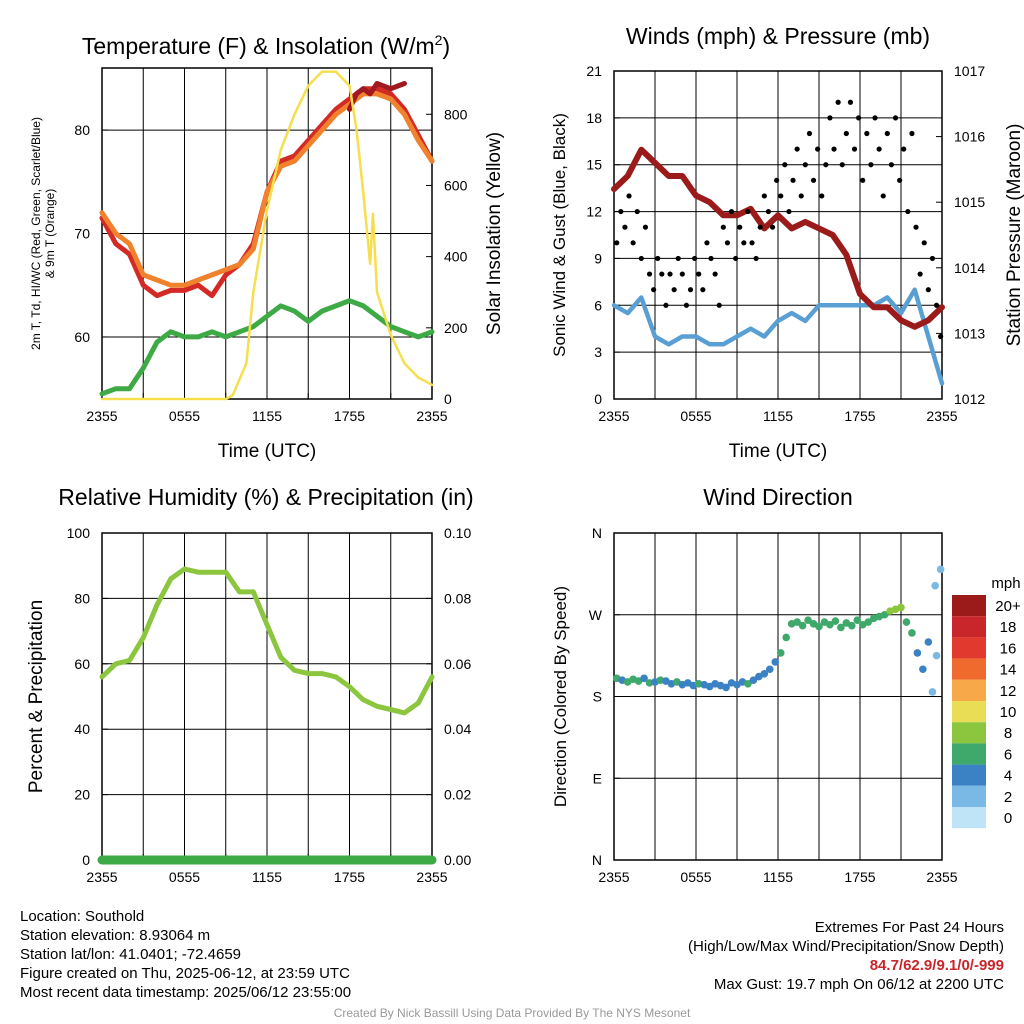 This screenshot has height=1024, width=1024. What do you see at coordinates (448, 399) in the screenshot?
I see `y-right-tick-label: 0` at bounding box center [448, 399].